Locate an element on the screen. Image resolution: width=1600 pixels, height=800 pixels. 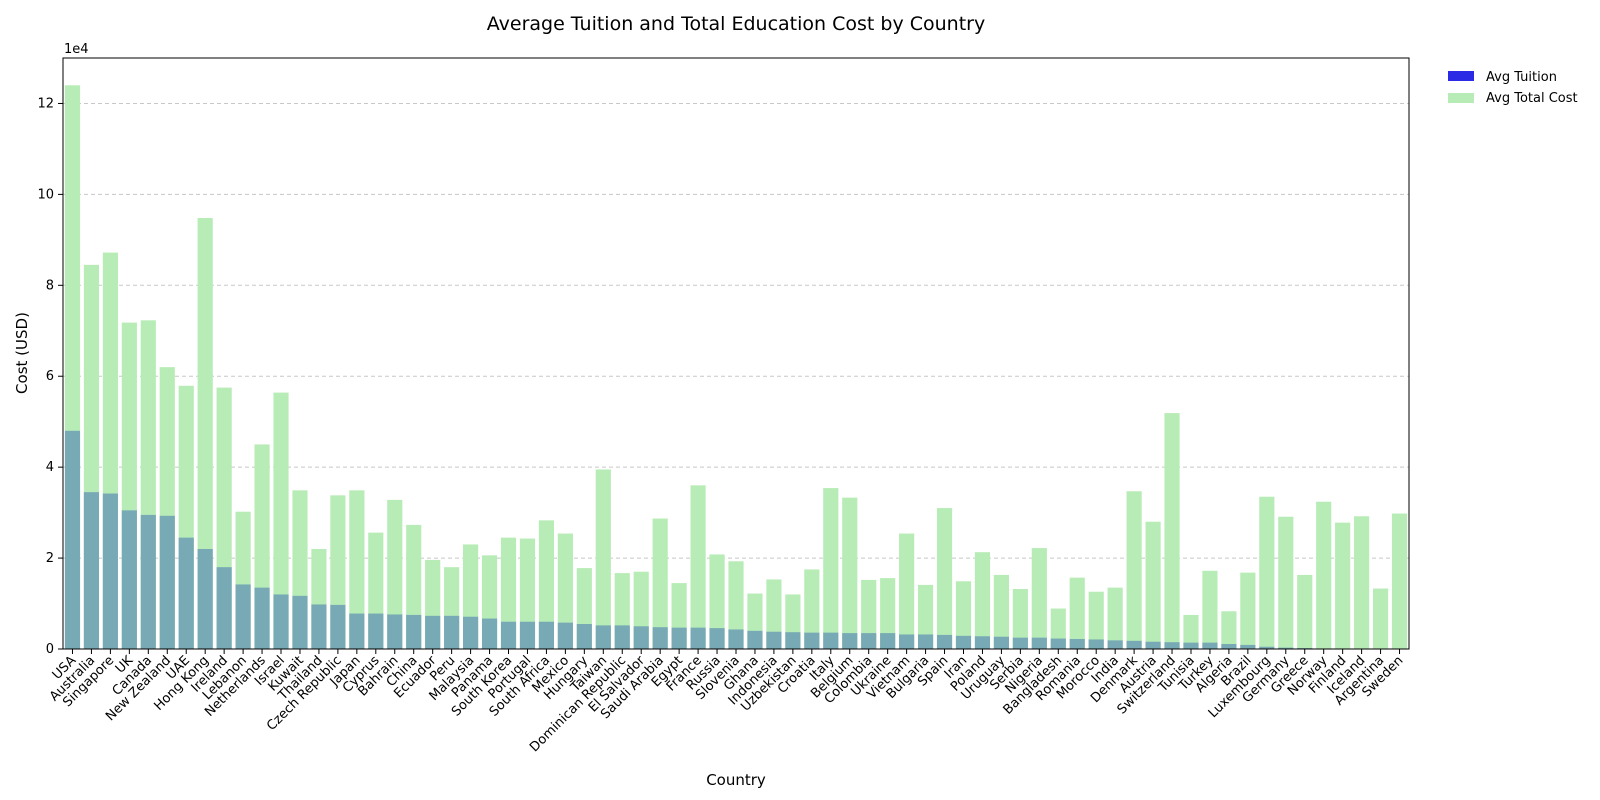
bar-tuition-germany is located at coordinates (1286, 648).